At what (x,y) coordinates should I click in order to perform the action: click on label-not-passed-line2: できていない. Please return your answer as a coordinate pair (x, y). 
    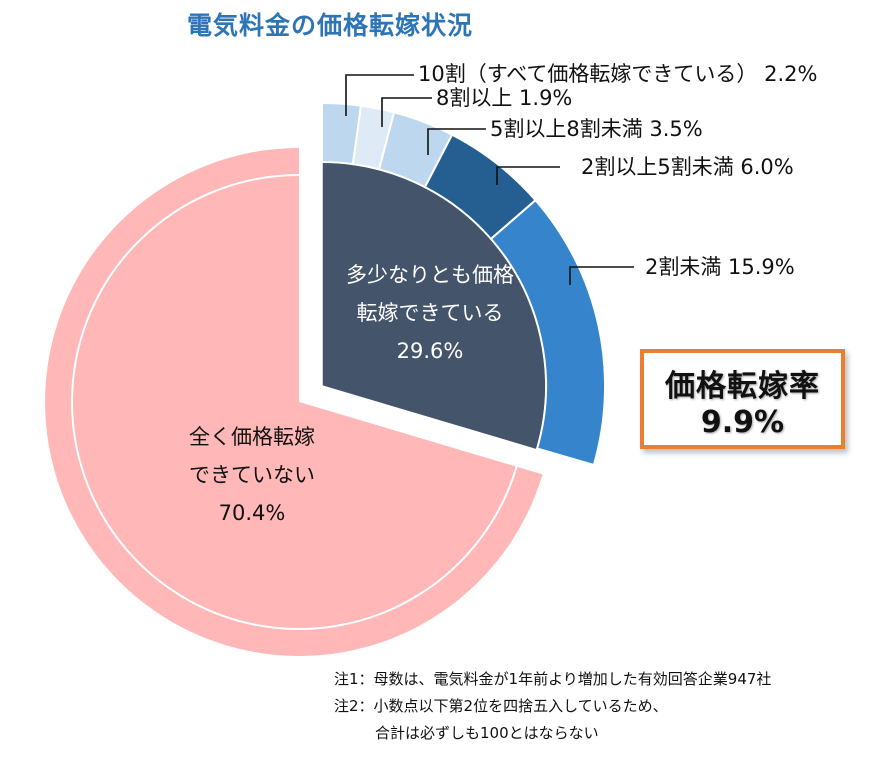
    Looking at the image, I should click on (252, 475).